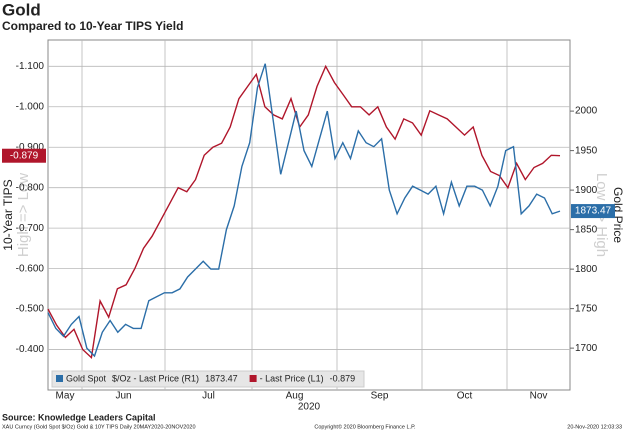 Image resolution: width=624 pixels, height=431 pixels. What do you see at coordinates (79, 417) in the screenshot?
I see `source: Source: Knowledge Leaders Capital` at bounding box center [79, 417].